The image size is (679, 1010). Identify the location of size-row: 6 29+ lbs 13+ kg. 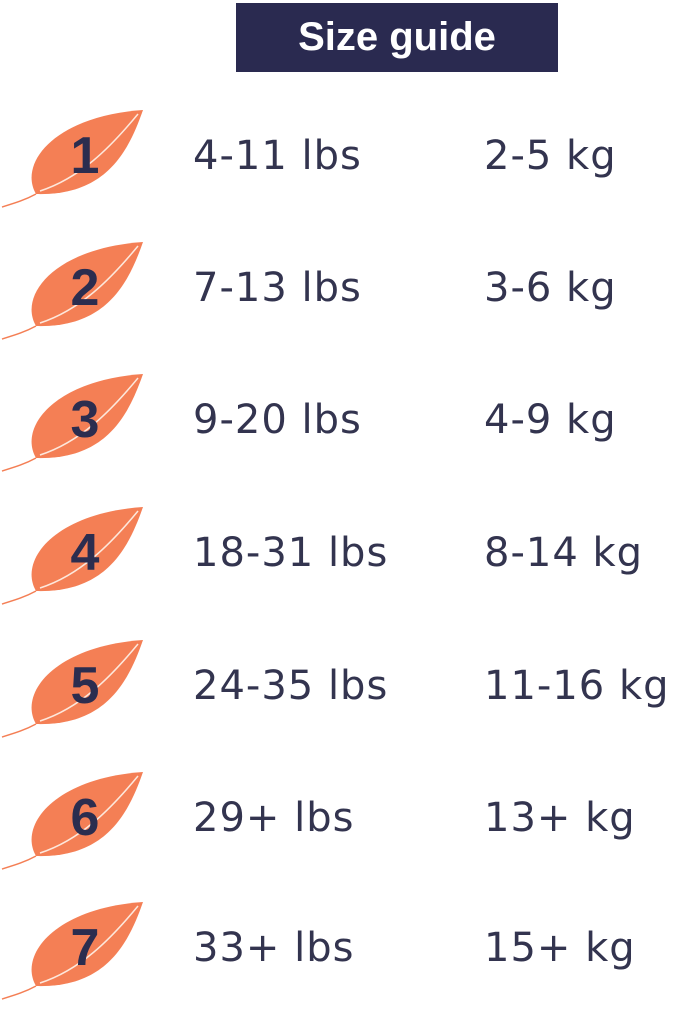
(339, 825).